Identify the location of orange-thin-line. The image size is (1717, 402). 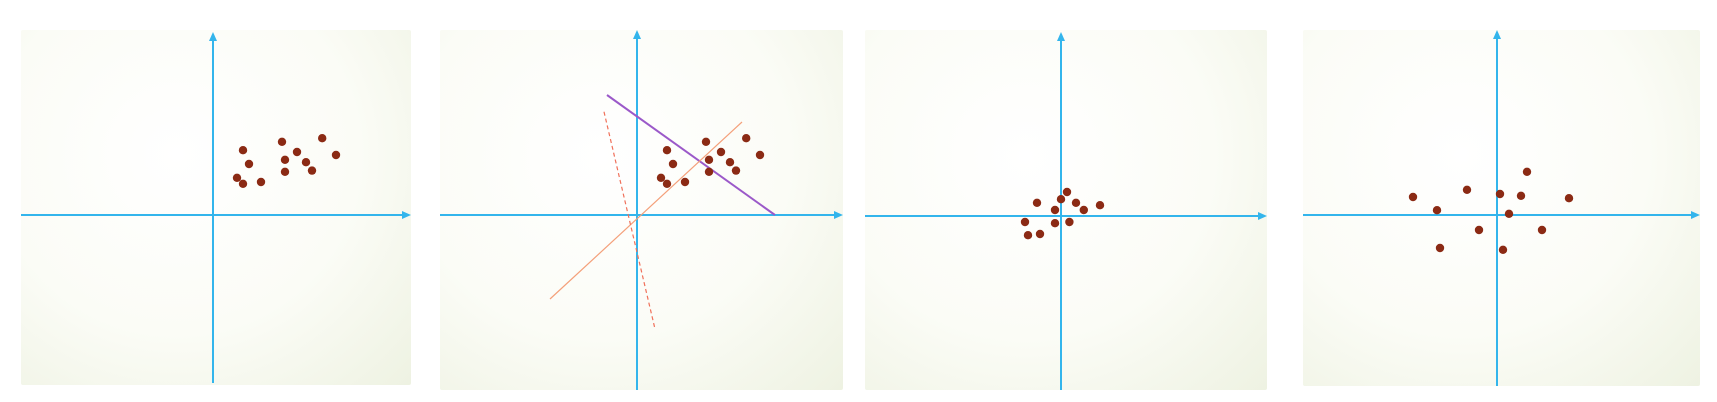
(646, 210).